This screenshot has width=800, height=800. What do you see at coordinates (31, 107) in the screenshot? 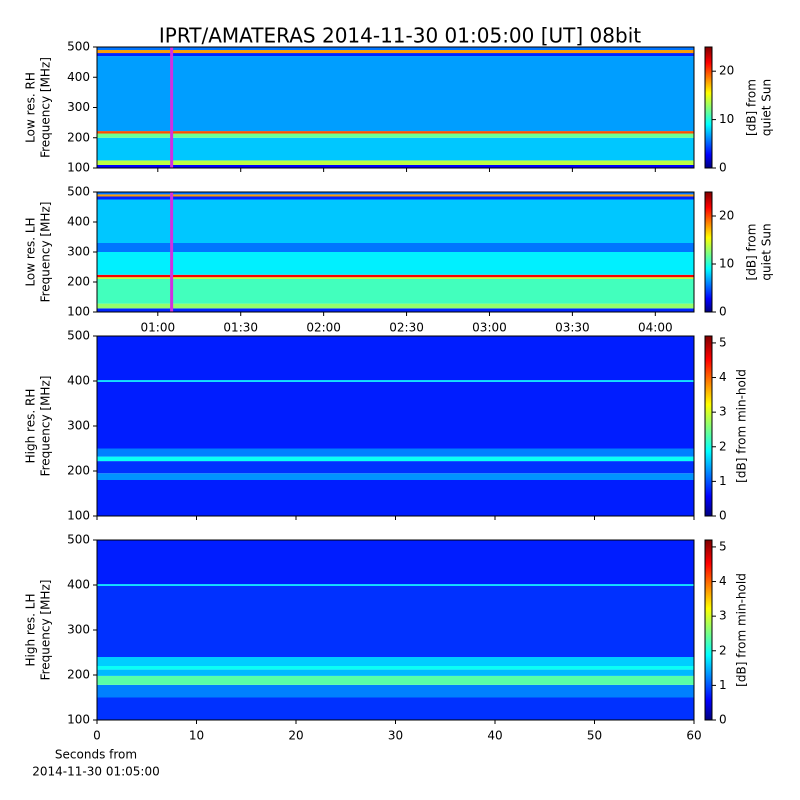
I see `y-axis-label: Low res. RH` at bounding box center [31, 107].